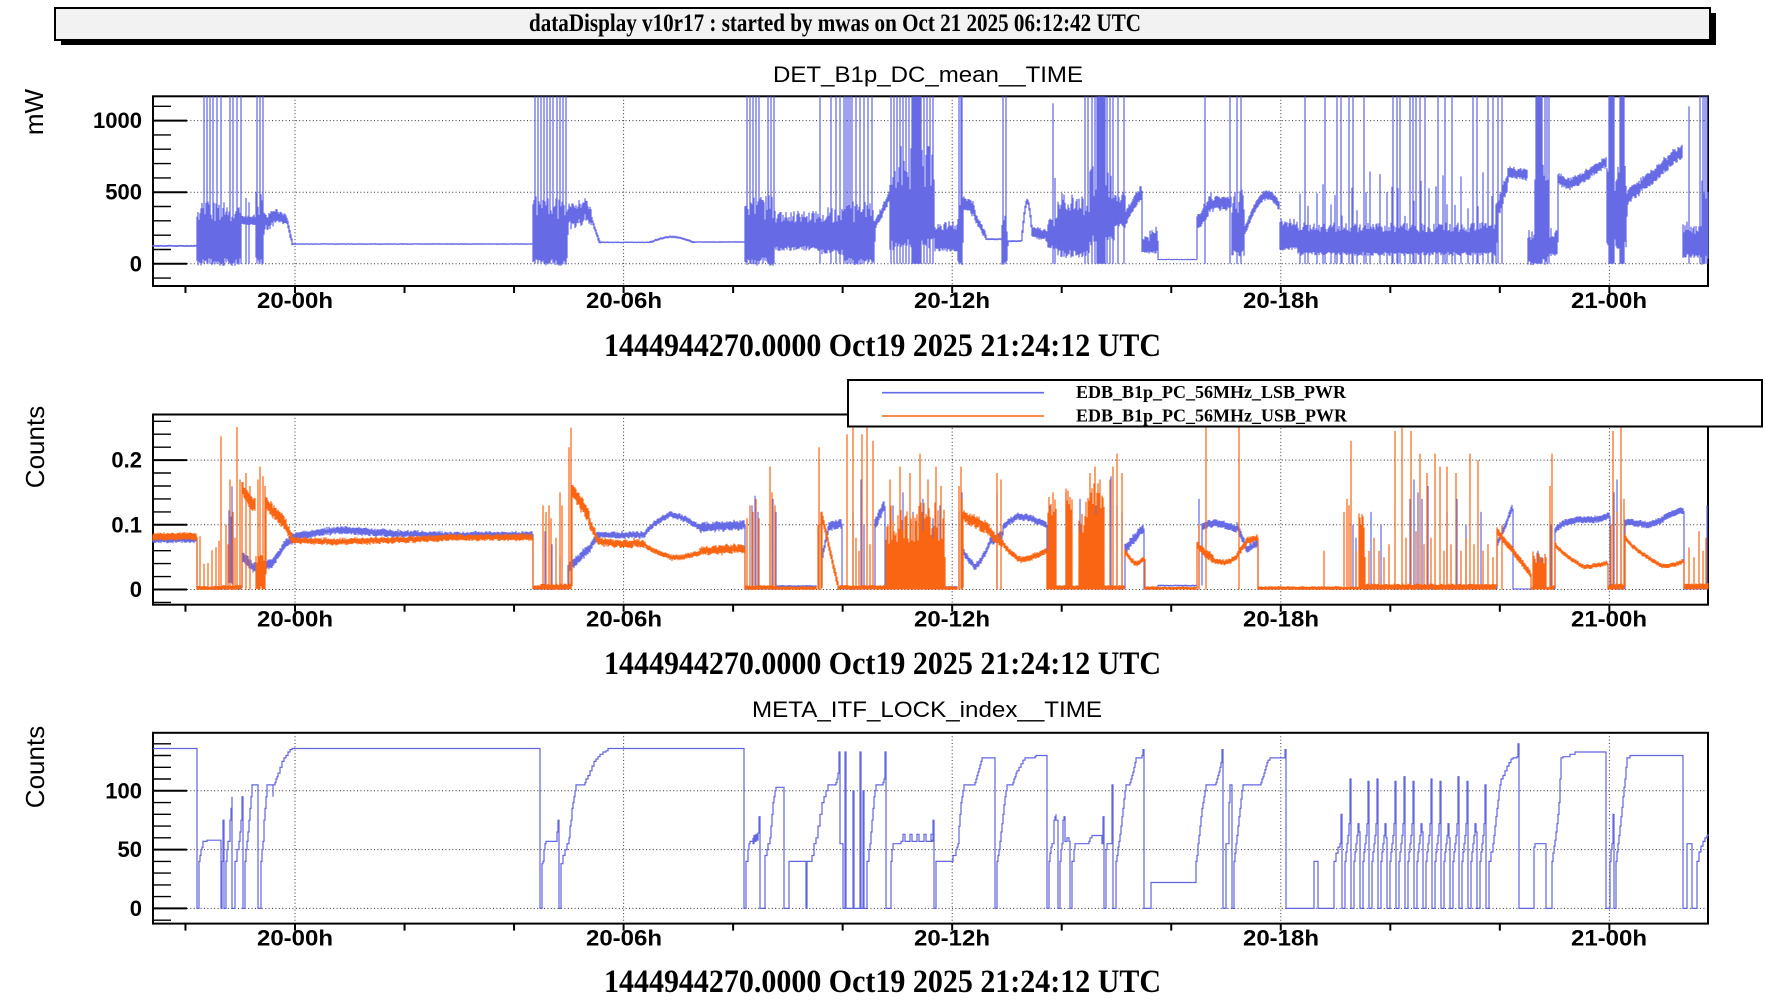  I want to click on svg-text: 0.2, so click(126, 460).